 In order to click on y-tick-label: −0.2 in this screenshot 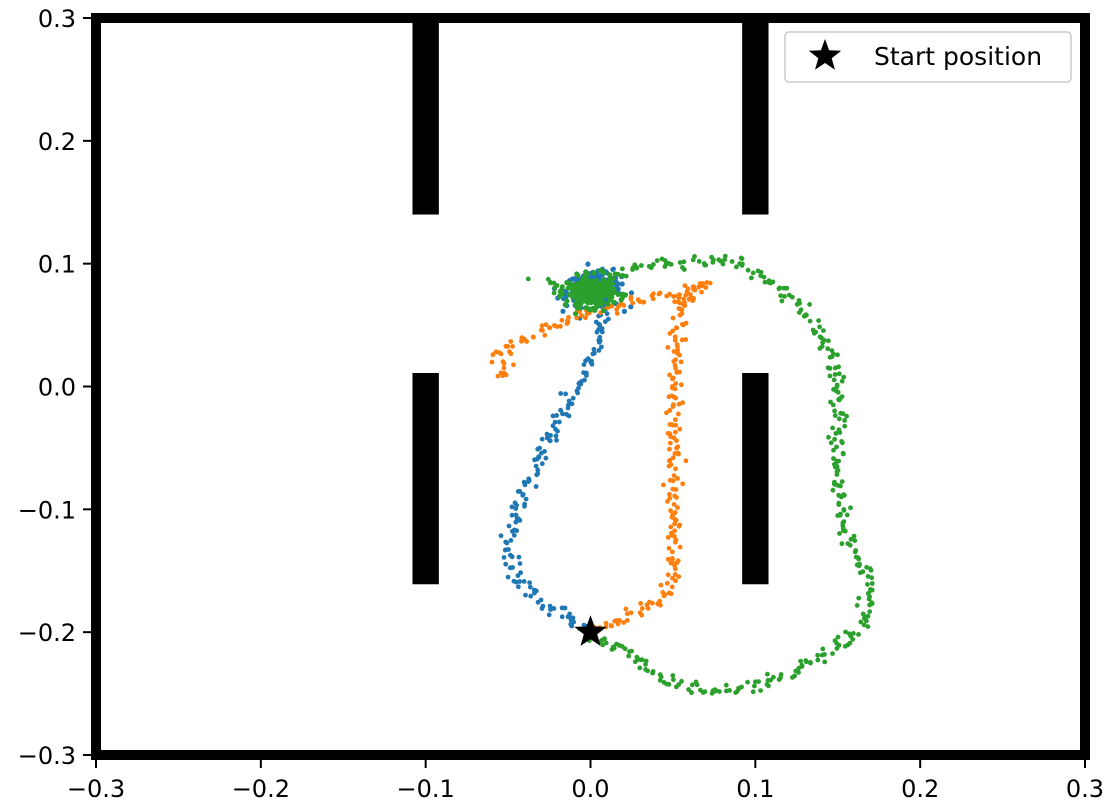, I will do `click(47, 633)`.